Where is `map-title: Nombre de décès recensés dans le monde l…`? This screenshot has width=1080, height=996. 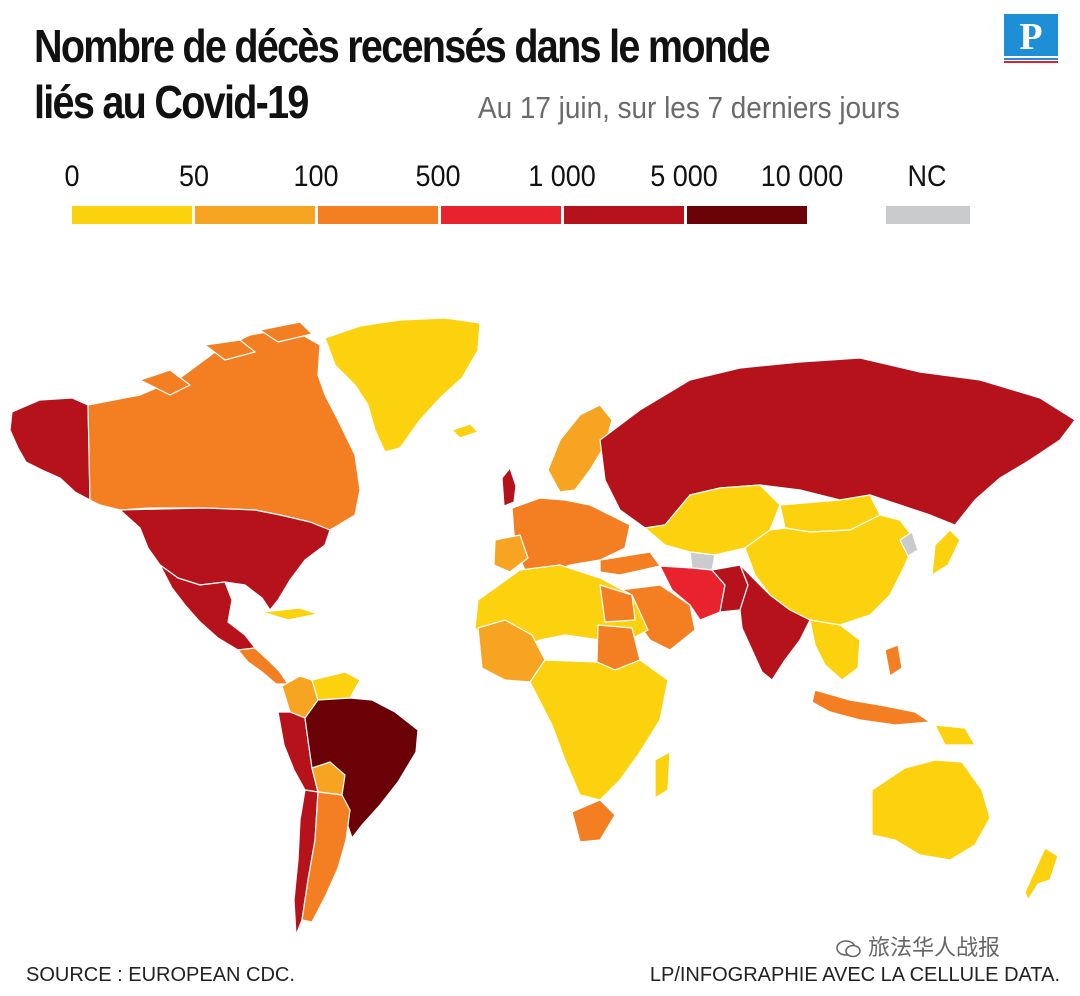 map-title: Nombre de décès recensés dans le monde l… is located at coordinates (421, 74).